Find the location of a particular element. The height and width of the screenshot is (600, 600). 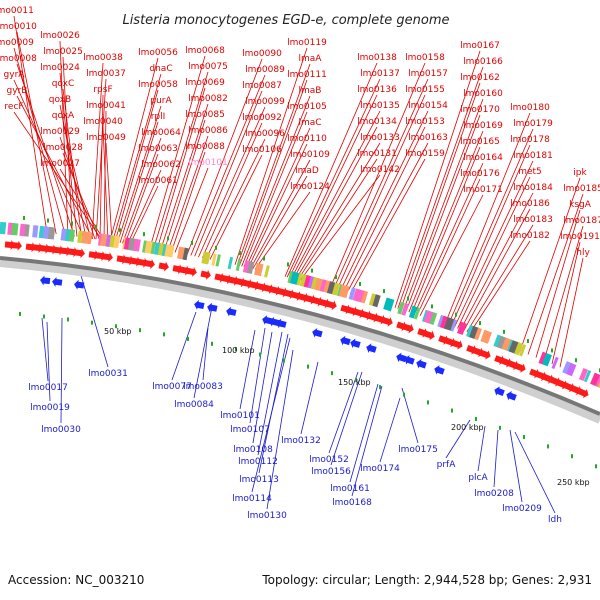

gene-label-lmo0063: lmo0063 is located at coordinates (158, 149).